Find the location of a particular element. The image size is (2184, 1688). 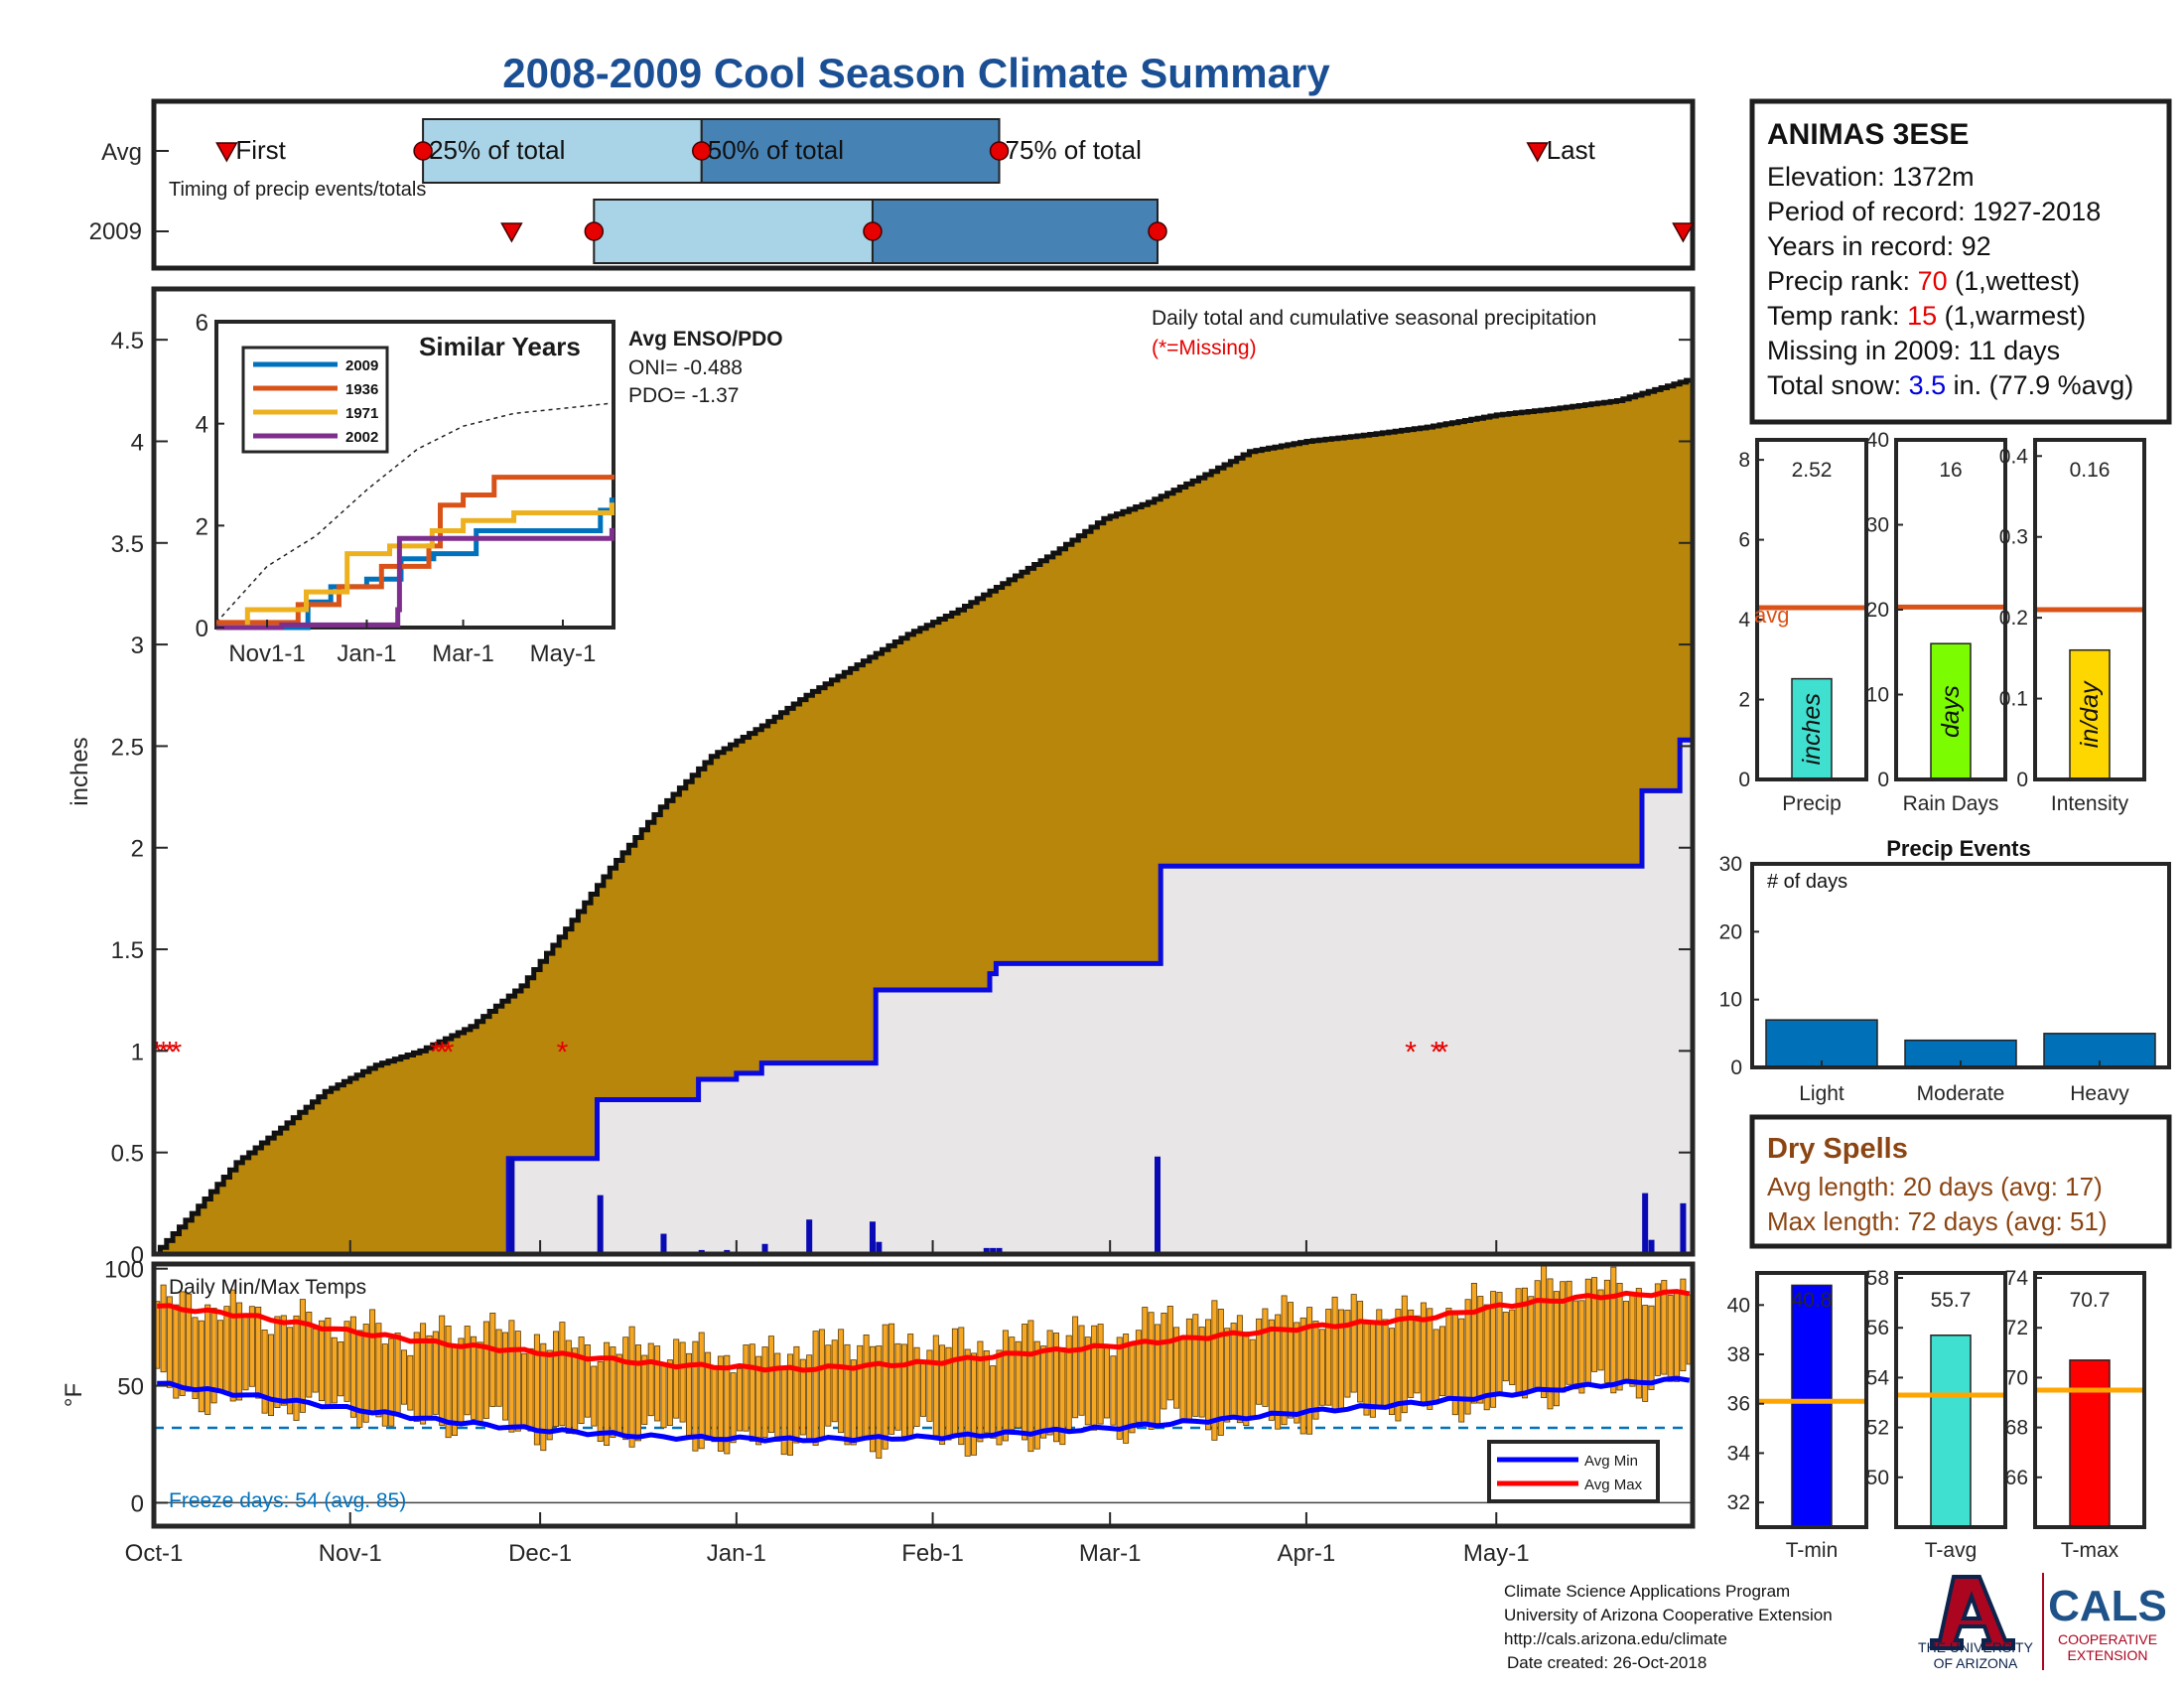

inset-xtick-label: May-1 is located at coordinates (563, 653).